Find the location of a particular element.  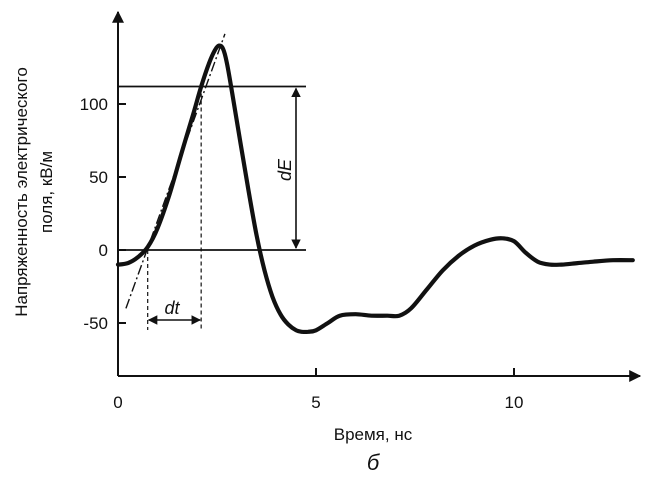

x-tick-label-5: 5 is located at coordinates (315, 402).